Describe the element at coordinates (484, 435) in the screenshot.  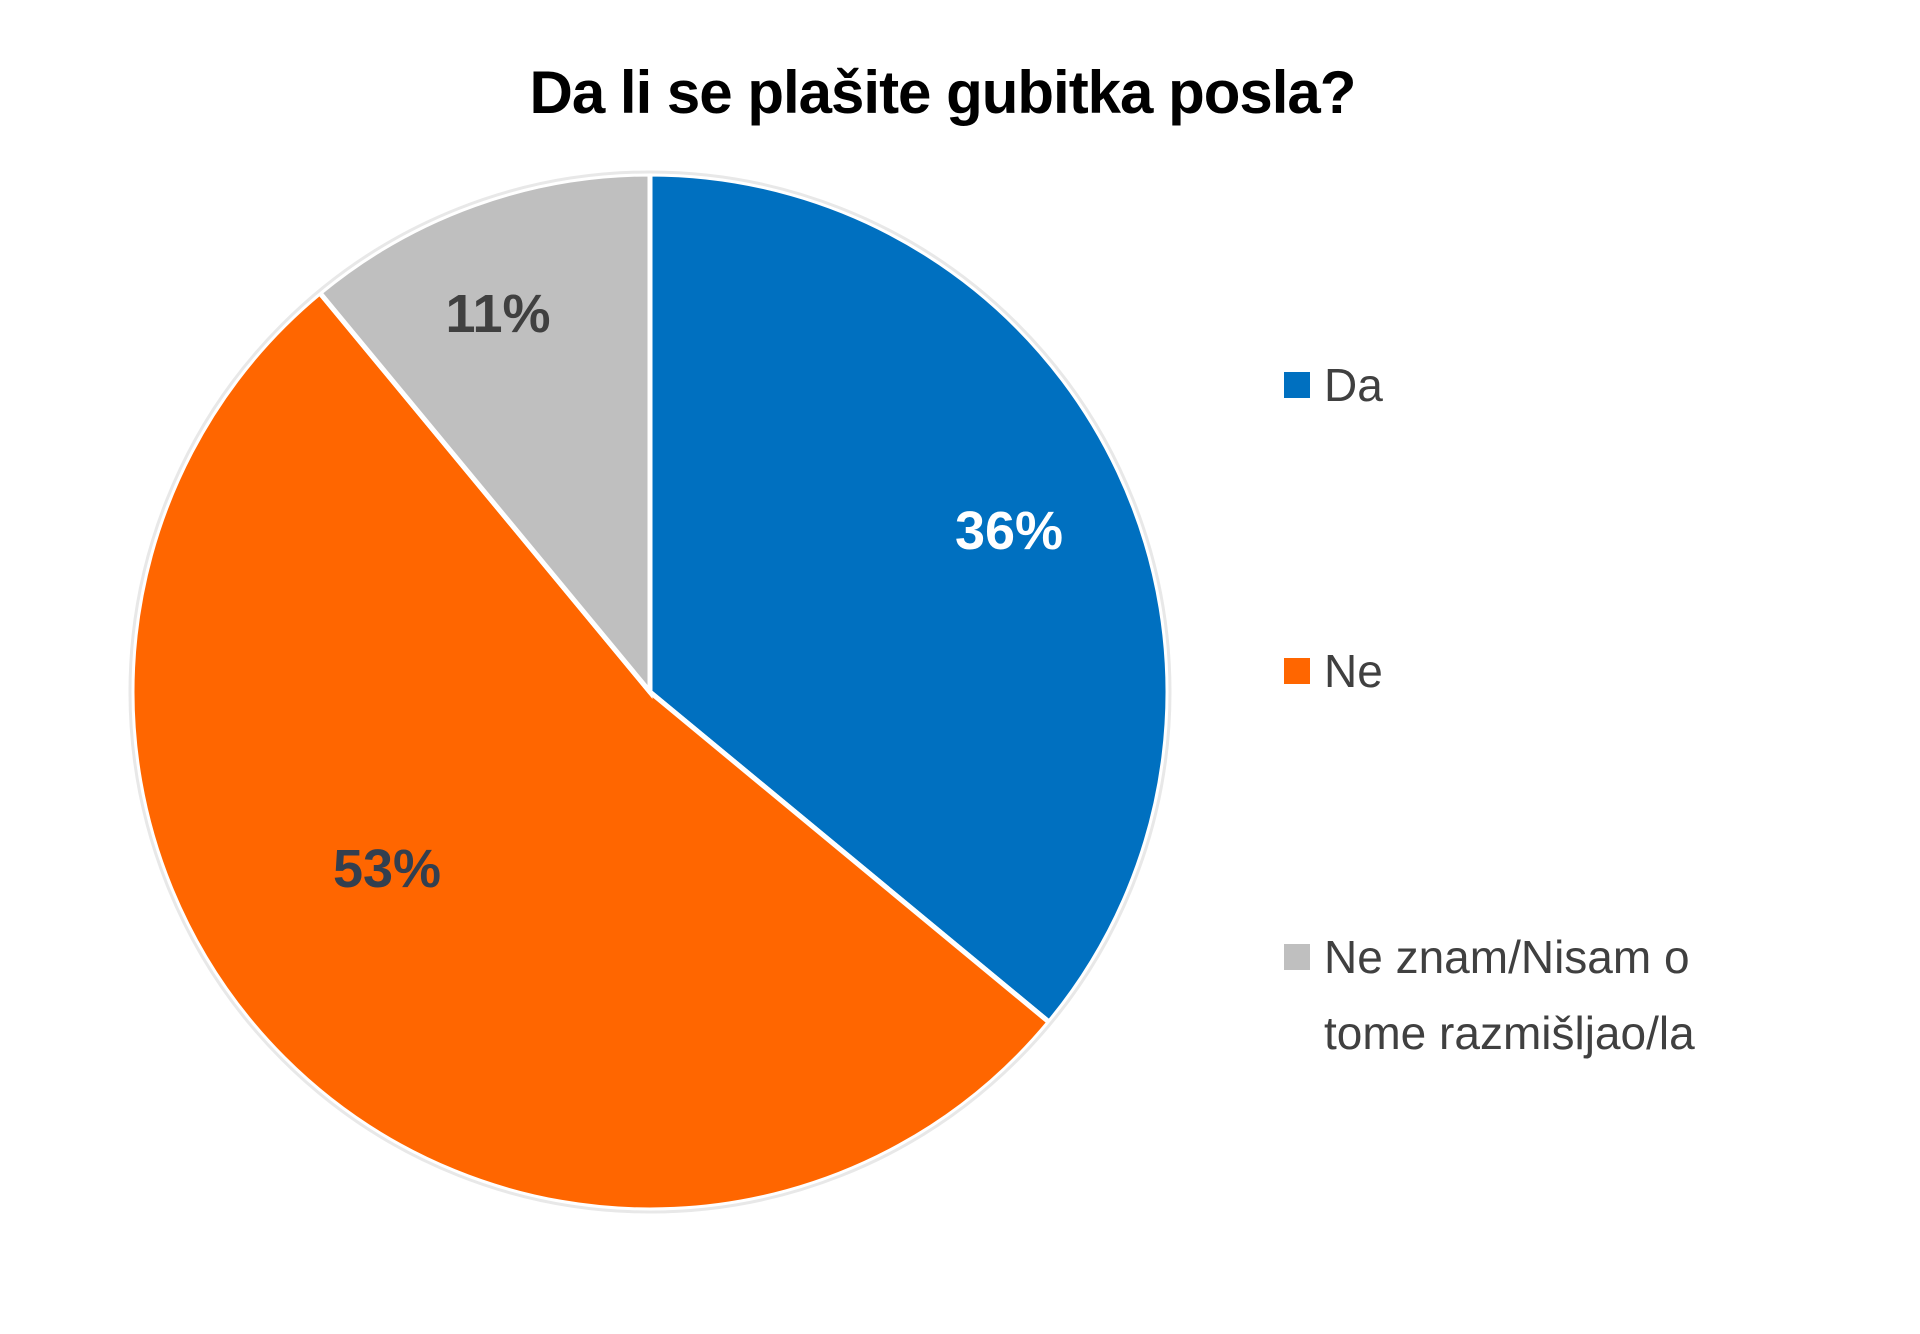
I see `pie-slice` at that location.